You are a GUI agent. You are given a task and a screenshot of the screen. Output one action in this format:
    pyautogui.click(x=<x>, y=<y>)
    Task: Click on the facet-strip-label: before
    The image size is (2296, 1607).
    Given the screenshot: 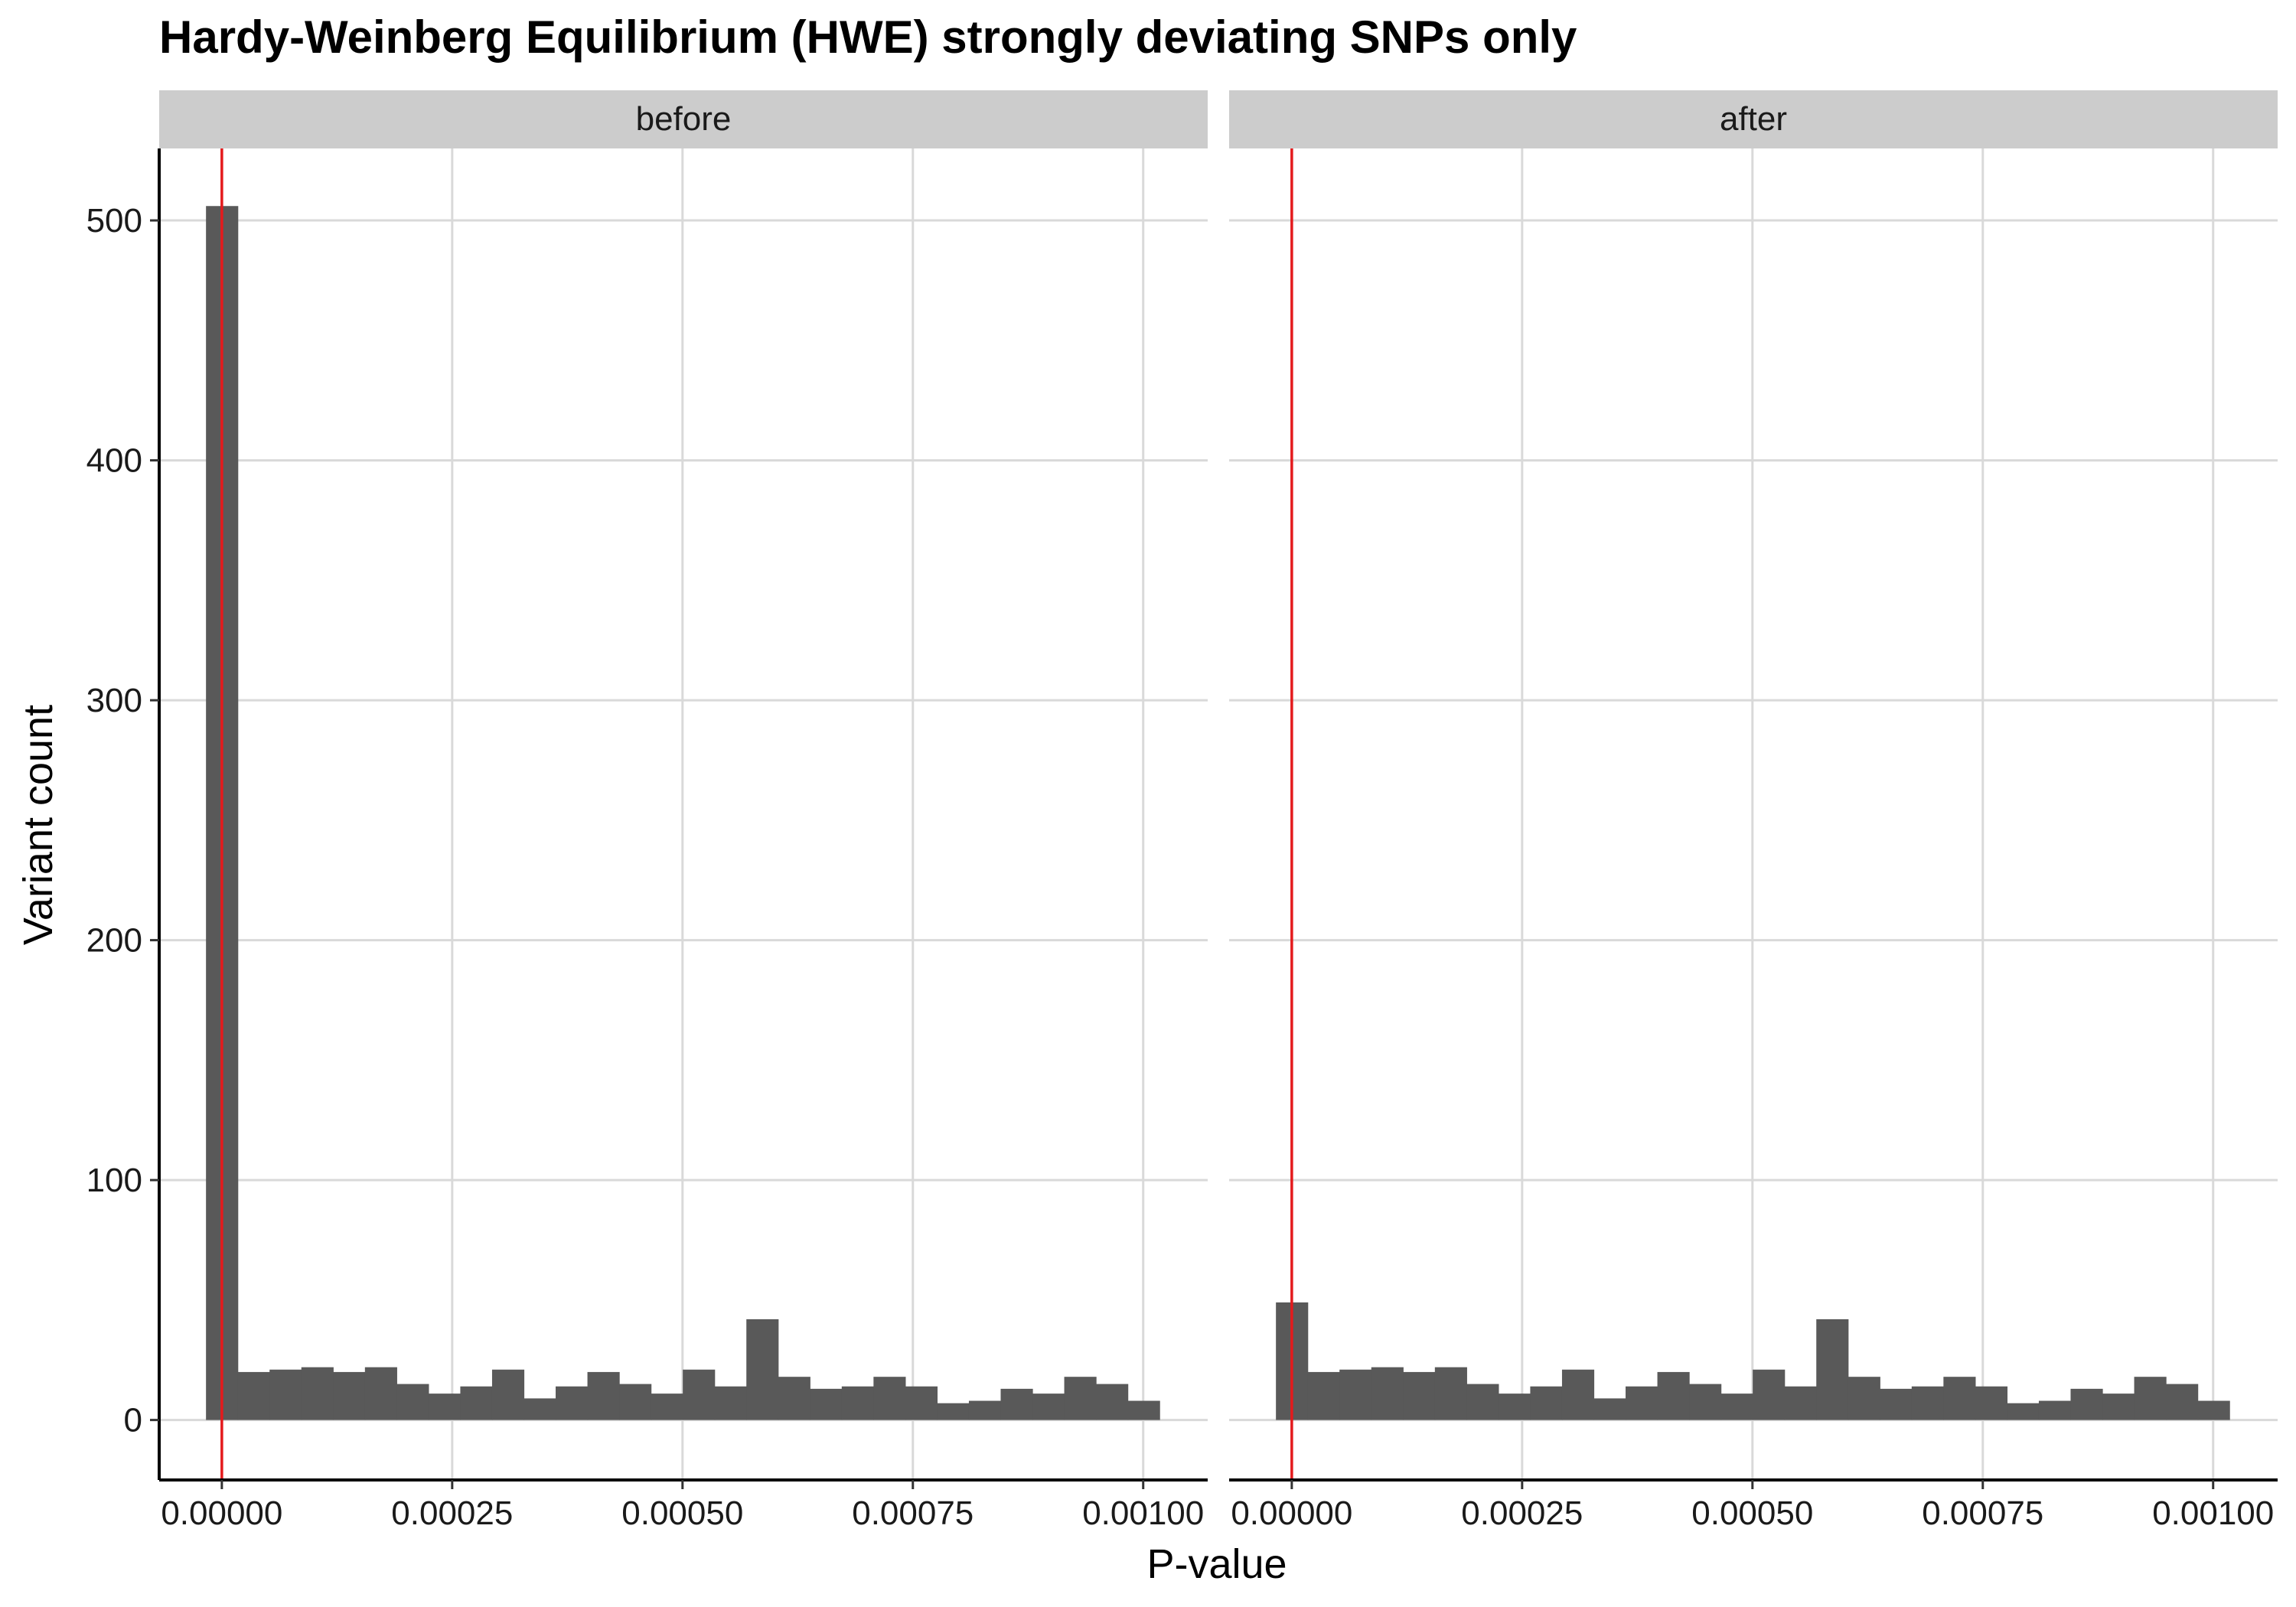 What is the action you would take?
    pyautogui.click(x=684, y=119)
    